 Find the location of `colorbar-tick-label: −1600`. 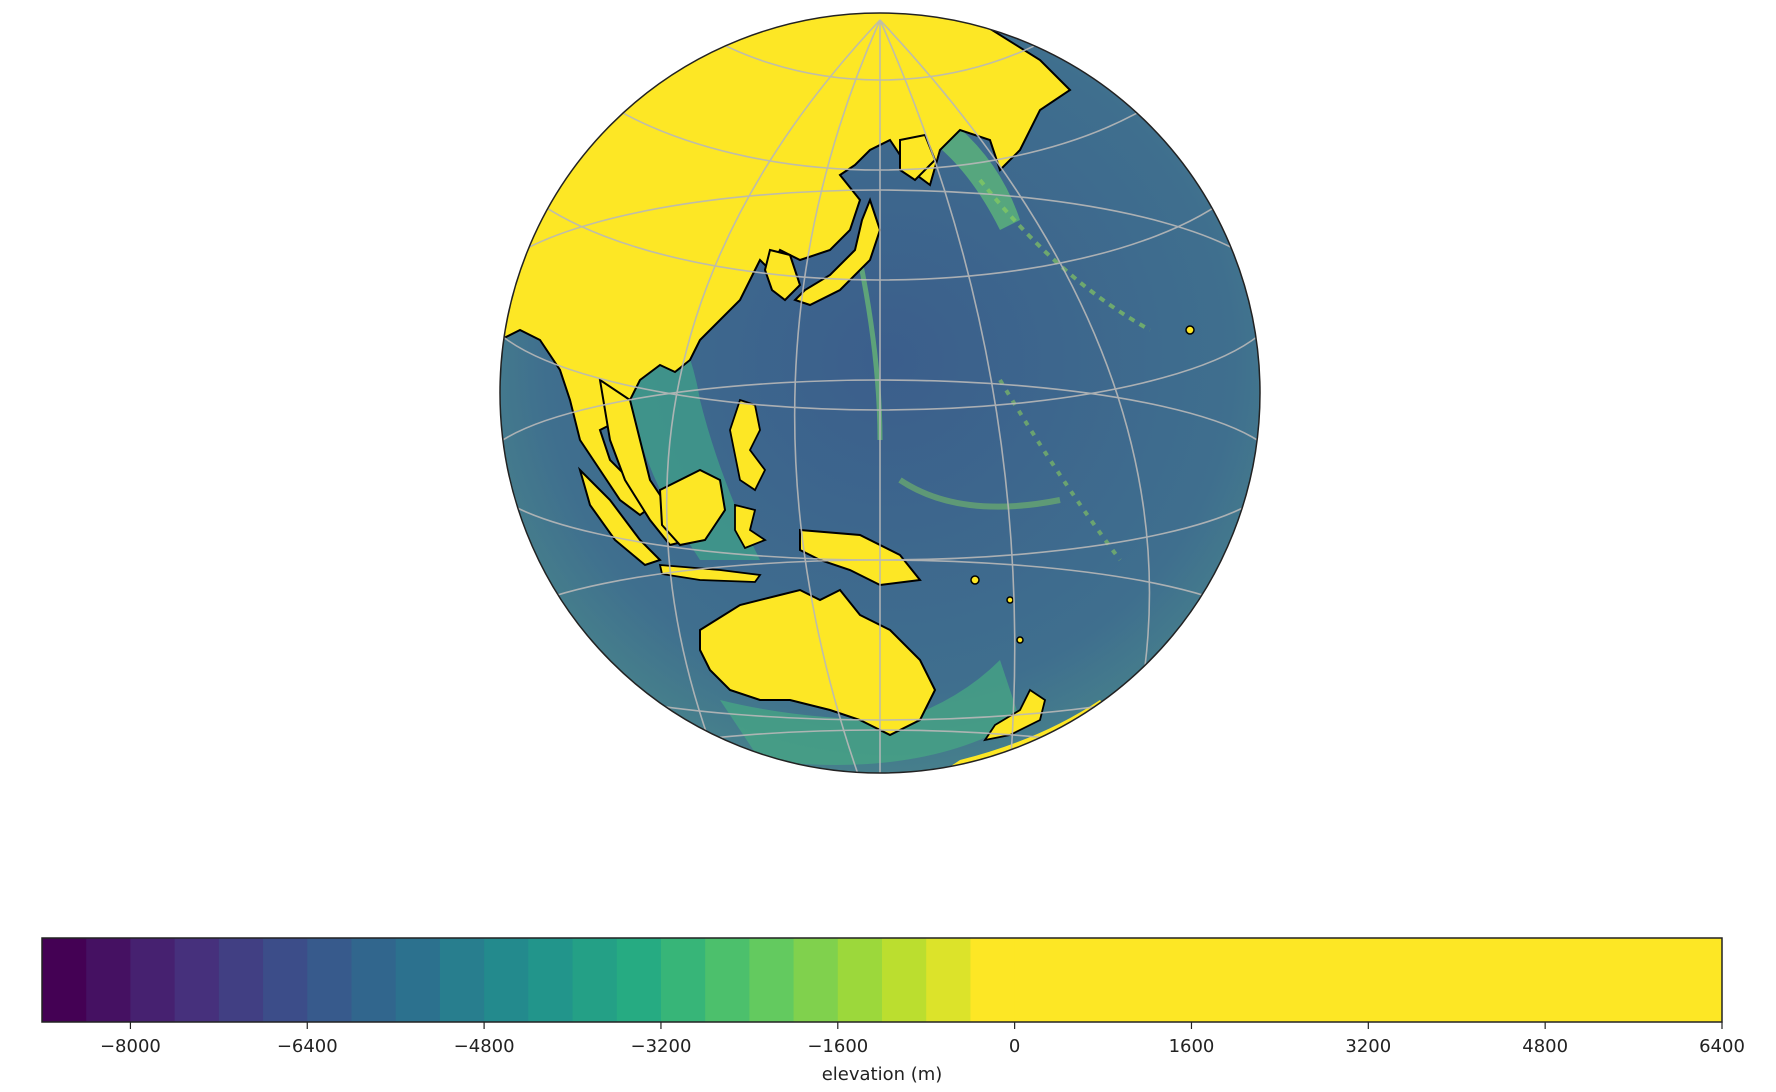

colorbar-tick-label: −1600 is located at coordinates (837, 1046).